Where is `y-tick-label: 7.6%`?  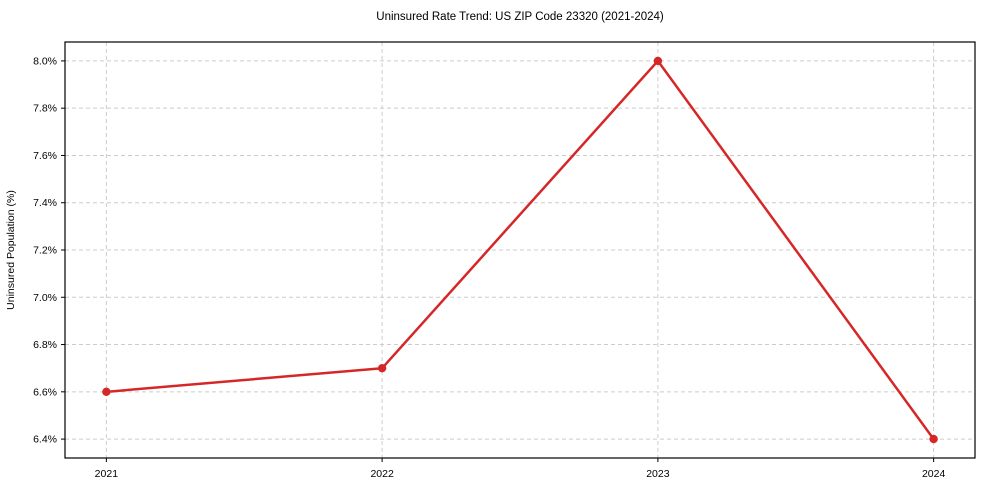
y-tick-label: 7.6% is located at coordinates (45, 156).